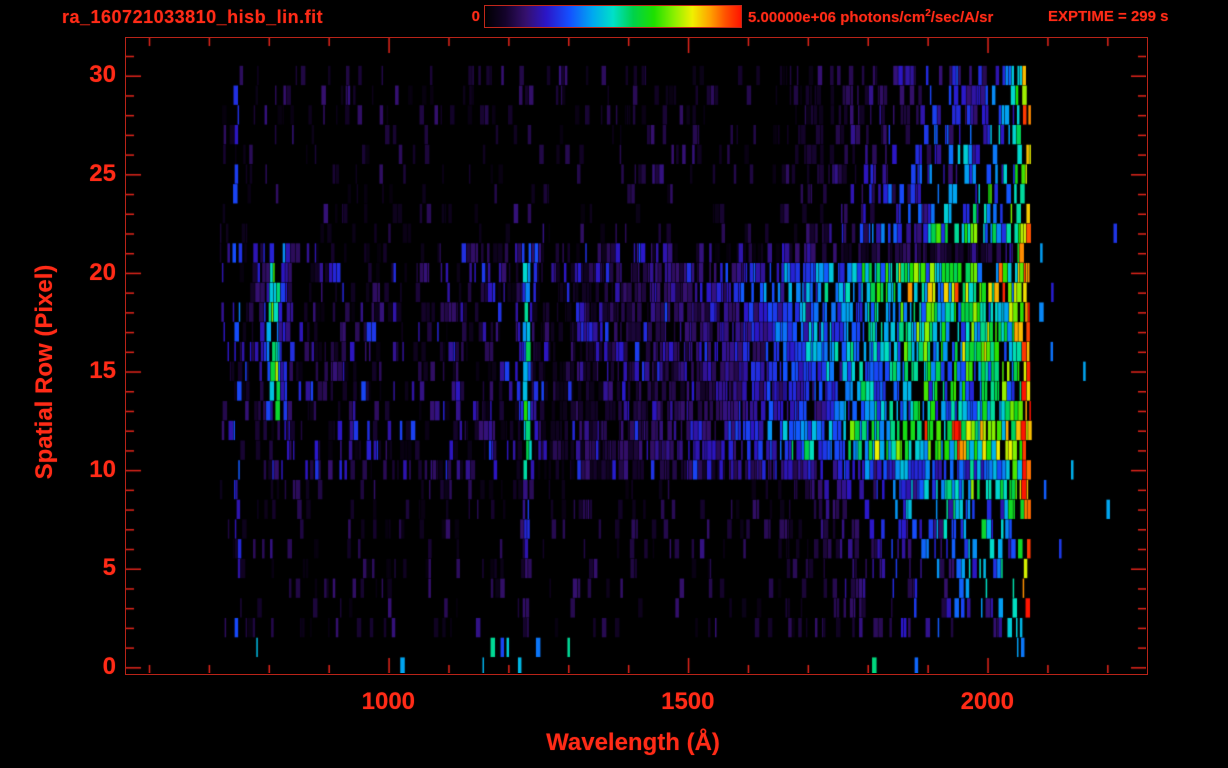 The image size is (1228, 768). What do you see at coordinates (883, 17) in the screenshot?
I see `colorbar-units-pre: photons/cm` at bounding box center [883, 17].